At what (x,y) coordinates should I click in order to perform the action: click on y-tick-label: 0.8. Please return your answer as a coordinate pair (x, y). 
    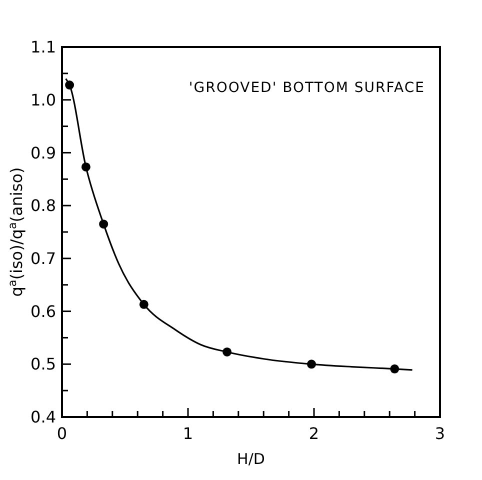
    Looking at the image, I should click on (43, 206).